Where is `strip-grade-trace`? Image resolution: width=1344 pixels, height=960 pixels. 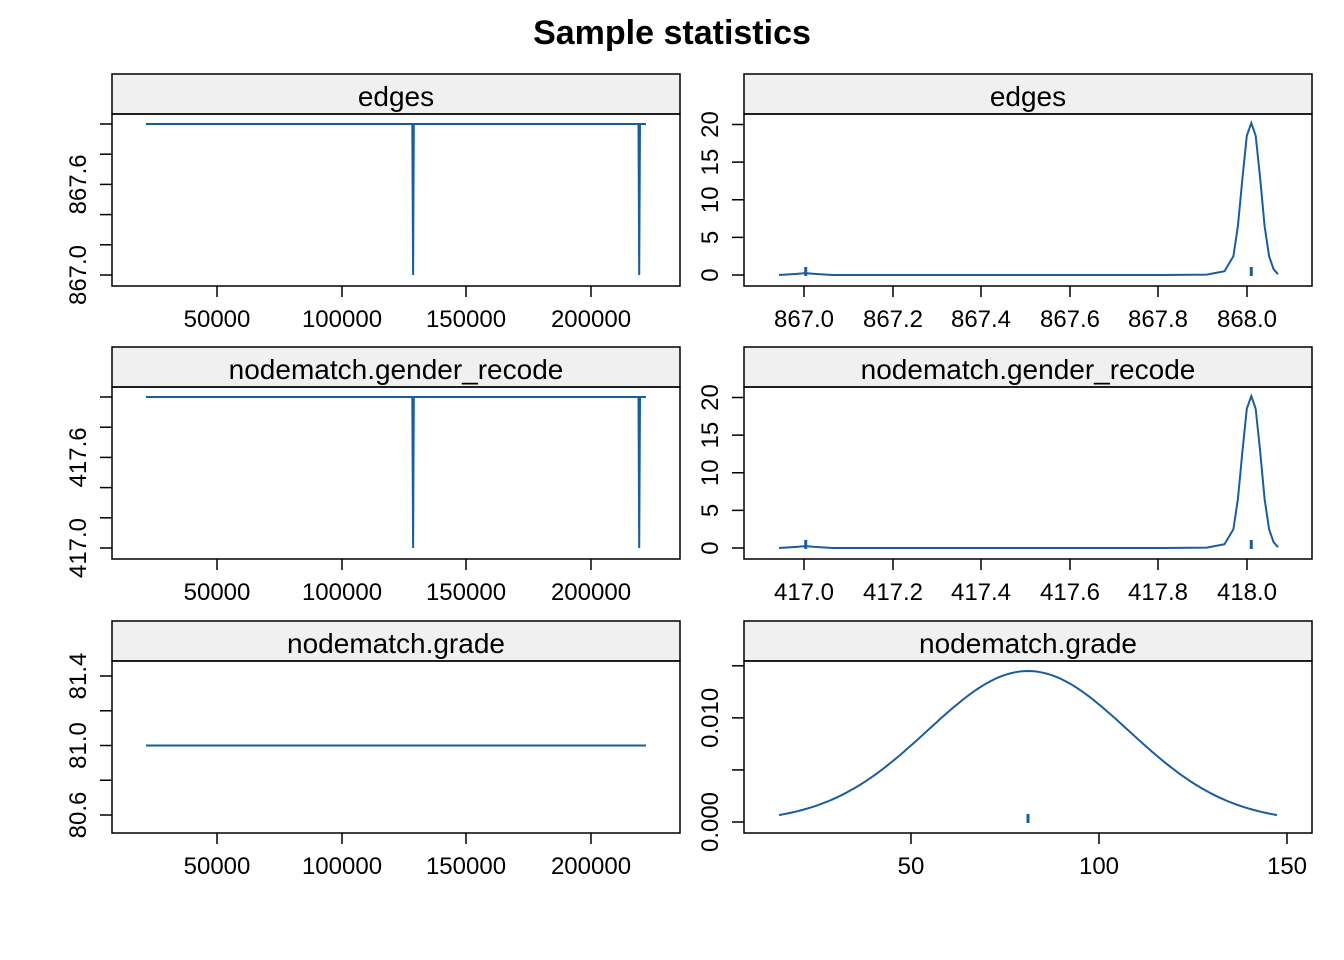
strip-grade-trace is located at coordinates (396, 641).